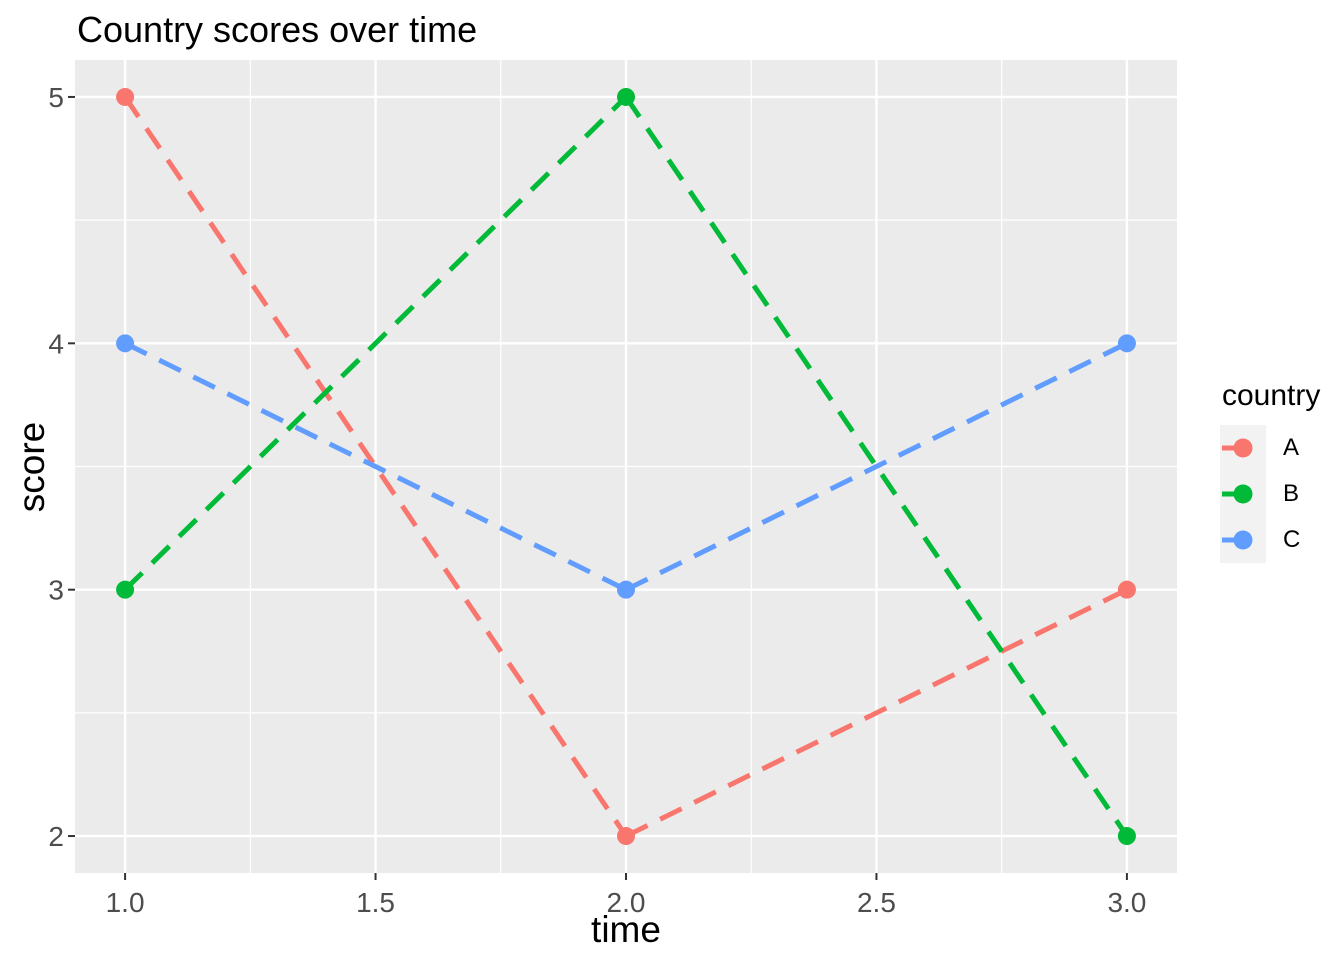 The height and width of the screenshot is (960, 1344). I want to click on legend-item-A: A, so click(1270, 448).